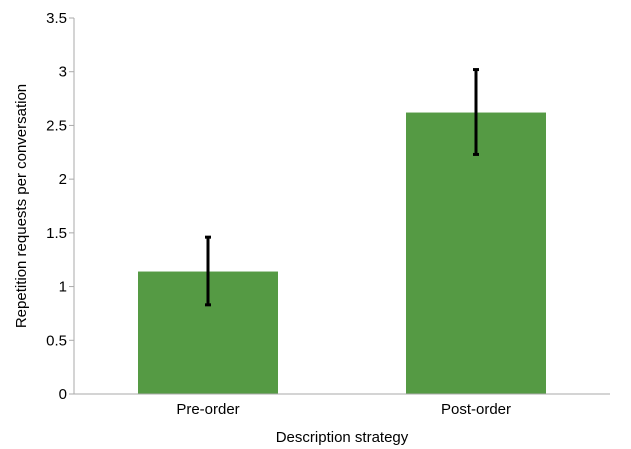  I want to click on y-tick-label: 3.5, so click(56, 18).